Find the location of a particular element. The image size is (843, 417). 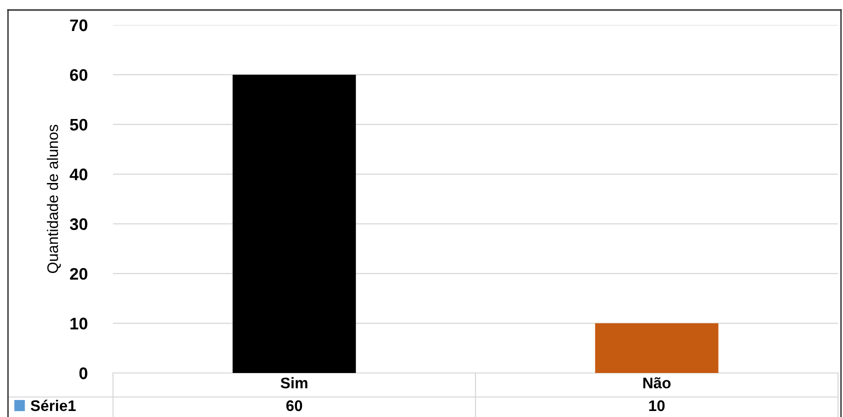

data-label: 60 is located at coordinates (294, 406).